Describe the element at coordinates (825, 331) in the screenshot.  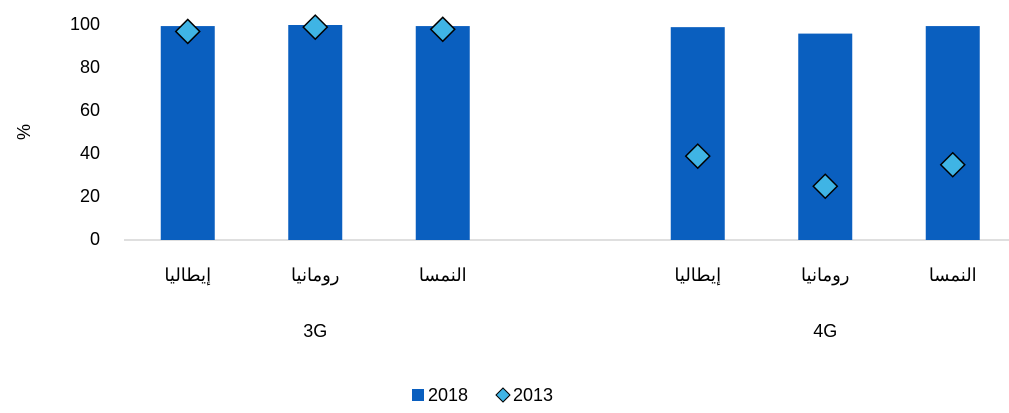
I see `group-label: 4G` at that location.